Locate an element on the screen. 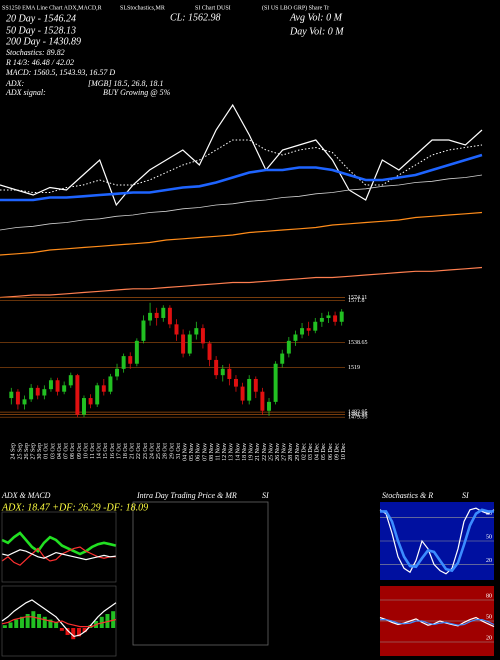  x-tick-label: 23 Oct is located at coordinates (146, 451).